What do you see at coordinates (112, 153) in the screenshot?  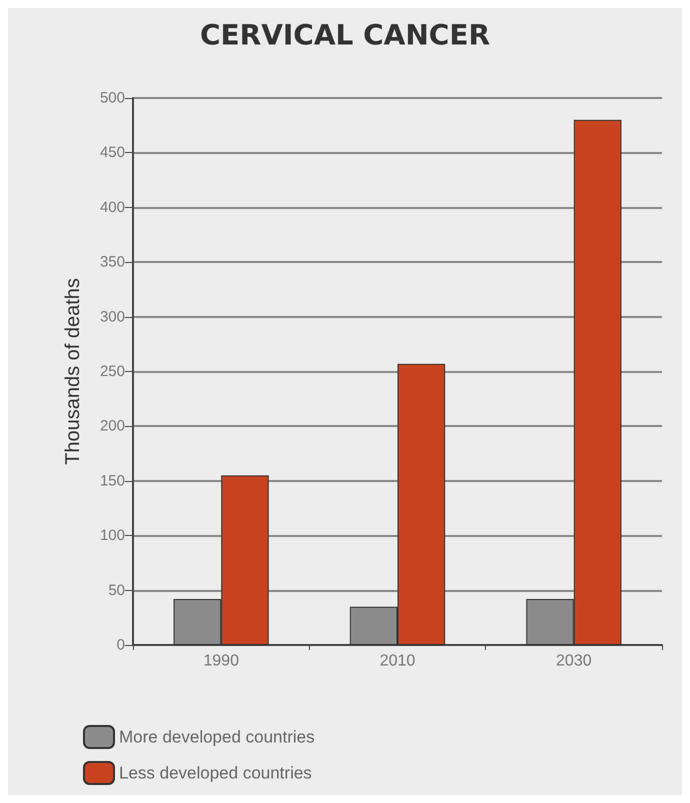 I see `y-tick-label: 450` at bounding box center [112, 153].